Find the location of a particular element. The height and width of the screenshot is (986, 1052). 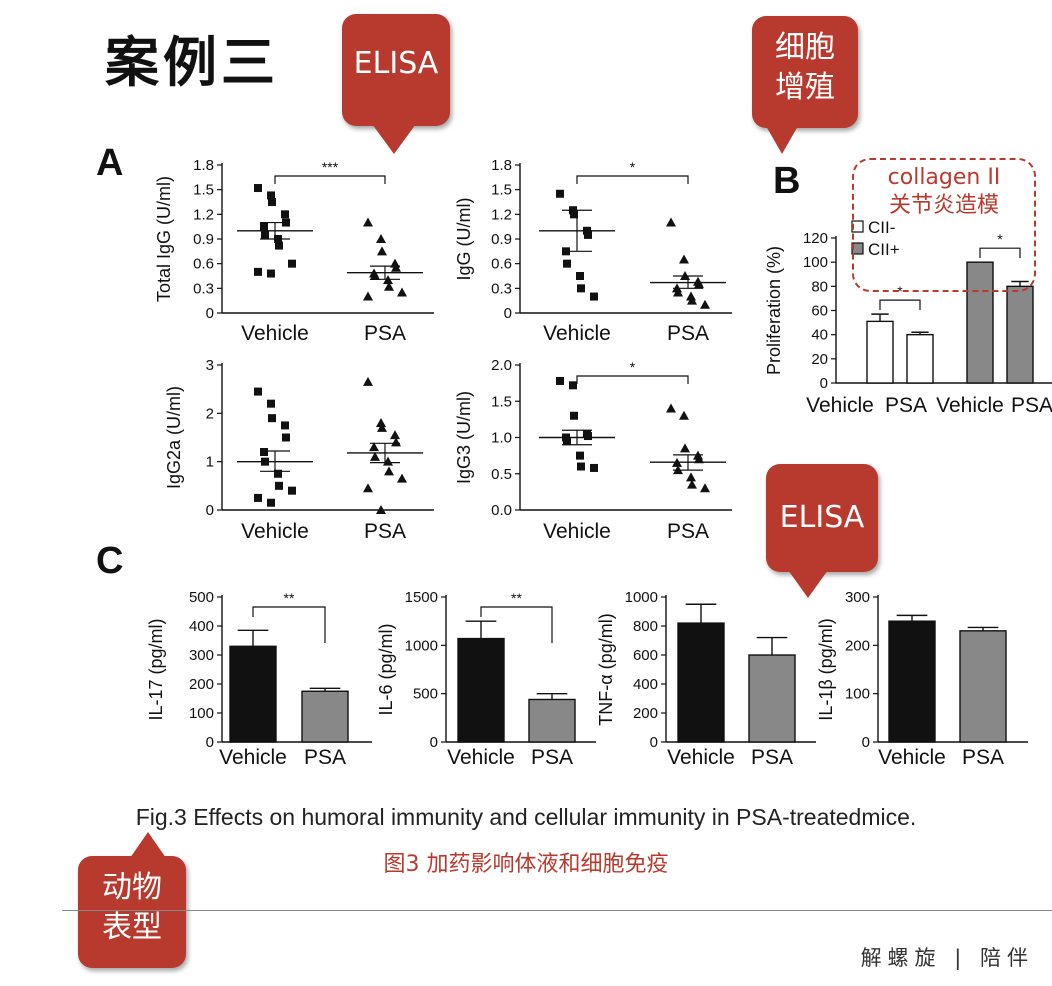

proliferation-category-label: Vehicle is located at coordinates (970, 405).